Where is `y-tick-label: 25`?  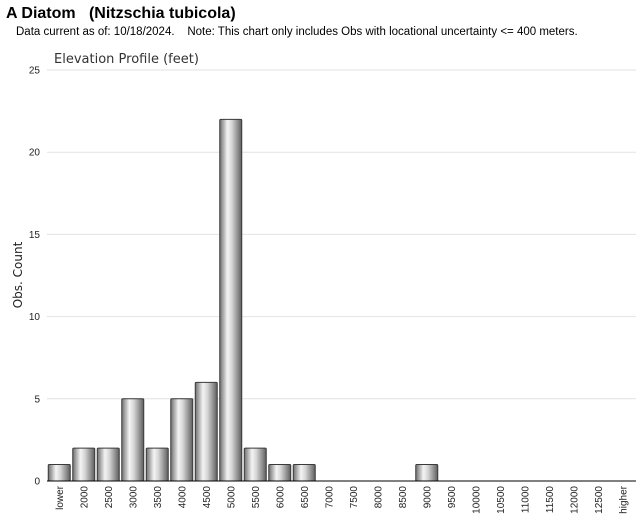
y-tick-label: 25 is located at coordinates (35, 71).